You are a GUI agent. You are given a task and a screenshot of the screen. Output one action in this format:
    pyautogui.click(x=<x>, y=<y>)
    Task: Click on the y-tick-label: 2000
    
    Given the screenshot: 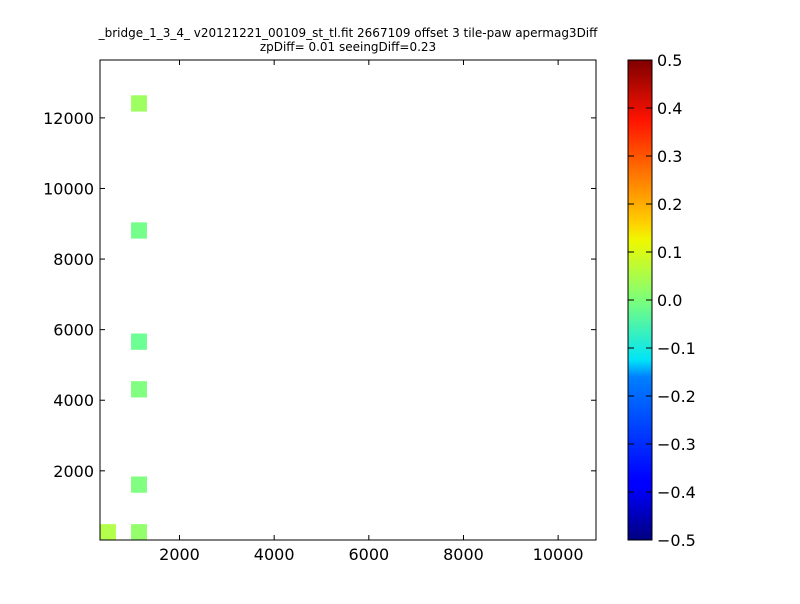 What is the action you would take?
    pyautogui.click(x=73, y=471)
    